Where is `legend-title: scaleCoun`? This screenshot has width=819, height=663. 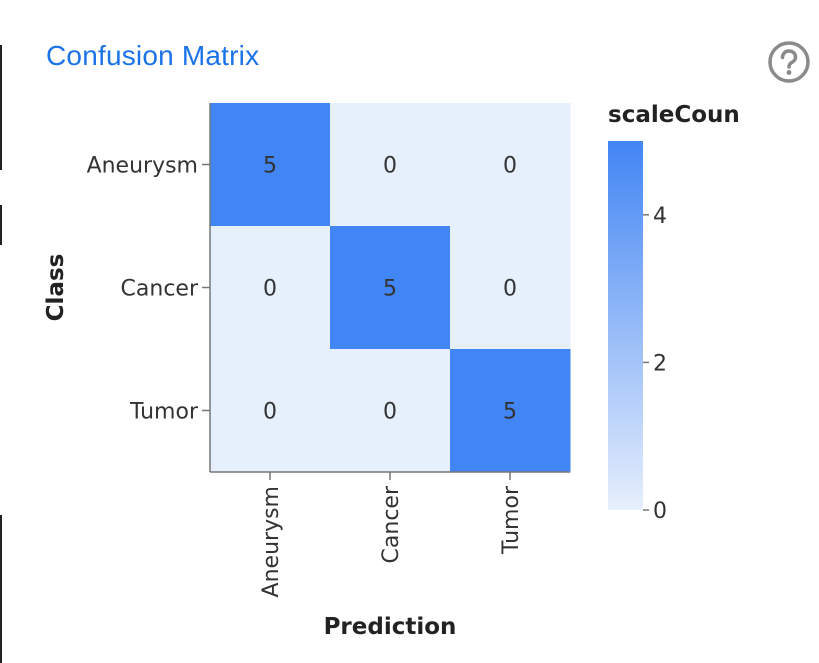 legend-title: scaleCoun is located at coordinates (674, 115).